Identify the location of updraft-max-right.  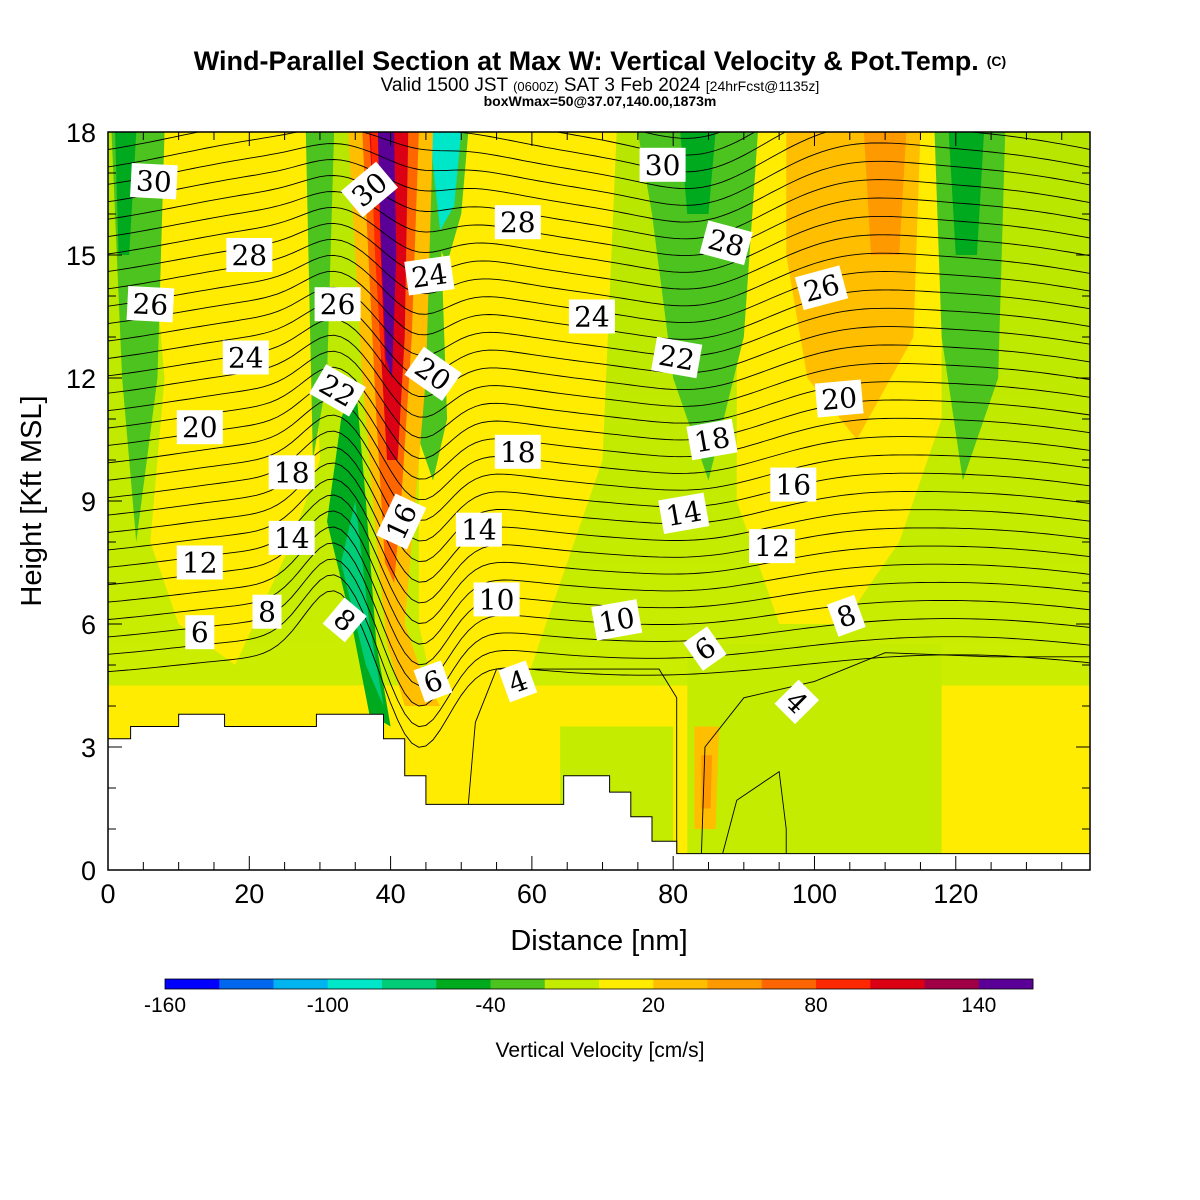
(885, 193).